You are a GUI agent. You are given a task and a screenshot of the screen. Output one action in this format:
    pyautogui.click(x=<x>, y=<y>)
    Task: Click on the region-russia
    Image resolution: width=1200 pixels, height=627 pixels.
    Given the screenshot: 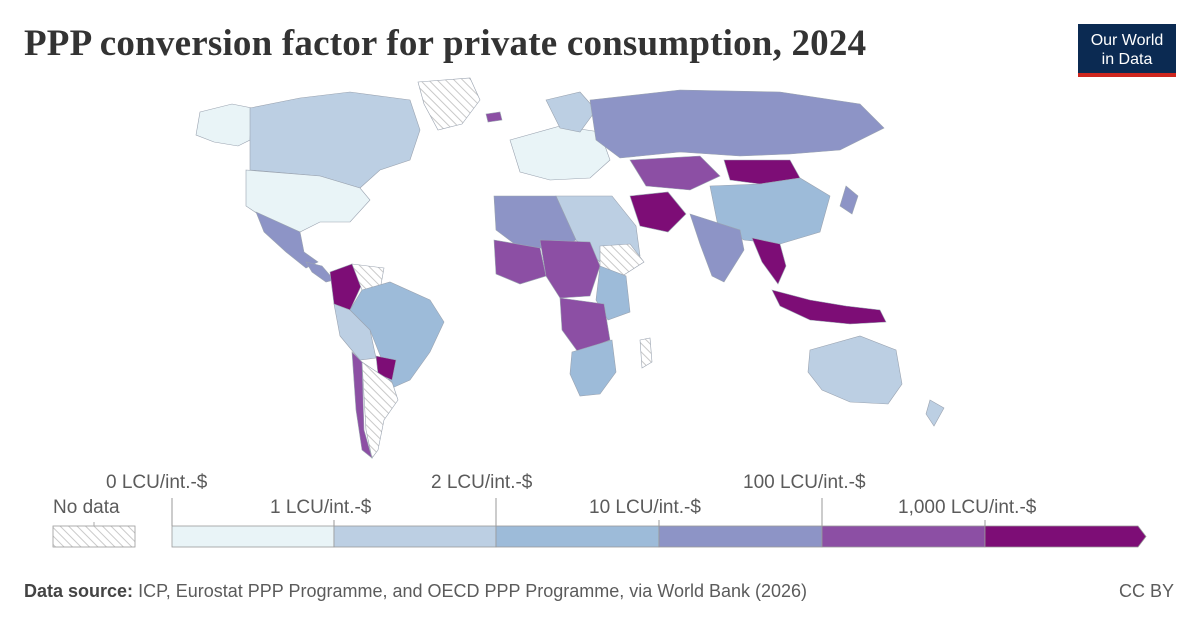 What is the action you would take?
    pyautogui.click(x=737, y=124)
    